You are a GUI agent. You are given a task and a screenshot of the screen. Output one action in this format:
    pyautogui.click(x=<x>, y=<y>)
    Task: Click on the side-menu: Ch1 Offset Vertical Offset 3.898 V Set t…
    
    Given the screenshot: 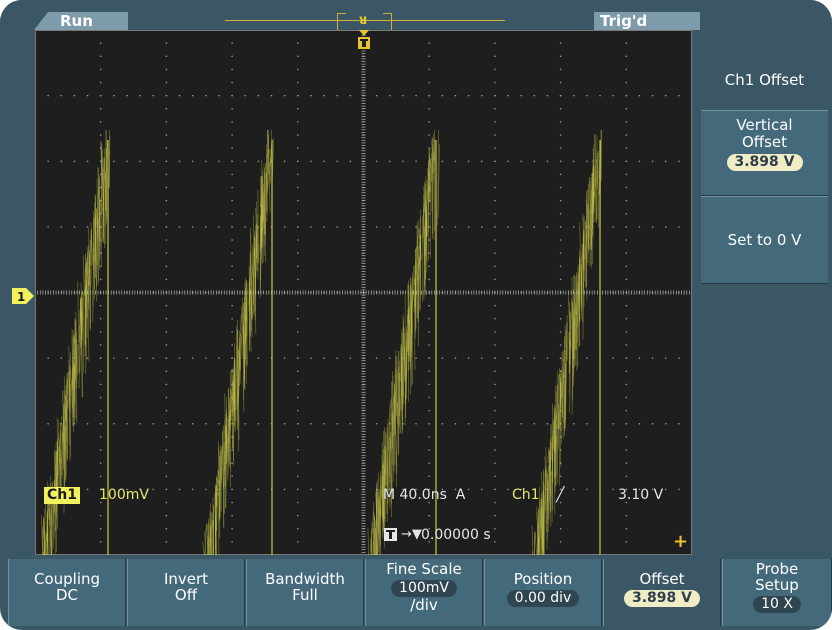 What is the action you would take?
    pyautogui.click(x=764, y=292)
    